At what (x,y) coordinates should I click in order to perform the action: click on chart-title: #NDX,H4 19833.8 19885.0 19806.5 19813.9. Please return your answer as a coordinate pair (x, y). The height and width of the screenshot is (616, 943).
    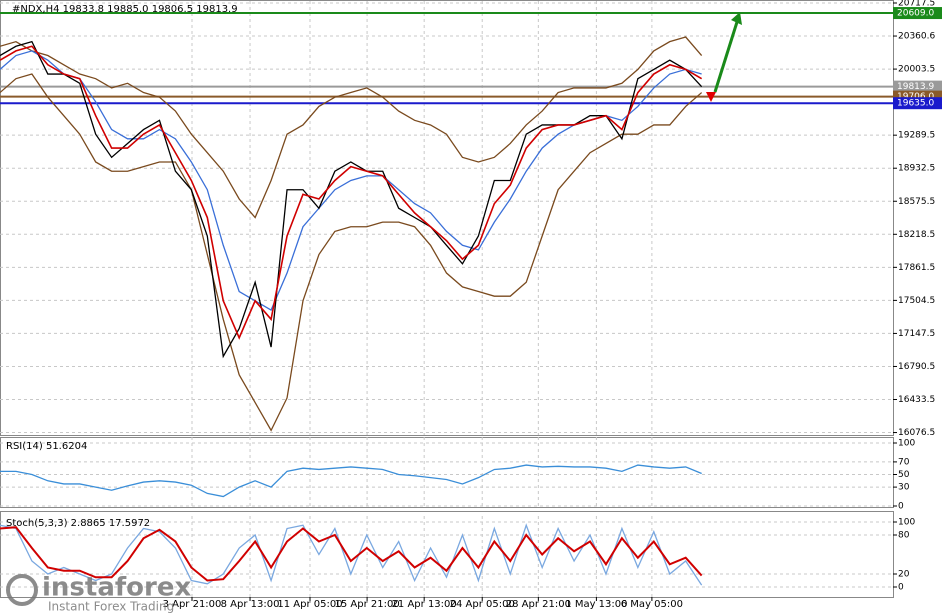
    Looking at the image, I should click on (125, 9).